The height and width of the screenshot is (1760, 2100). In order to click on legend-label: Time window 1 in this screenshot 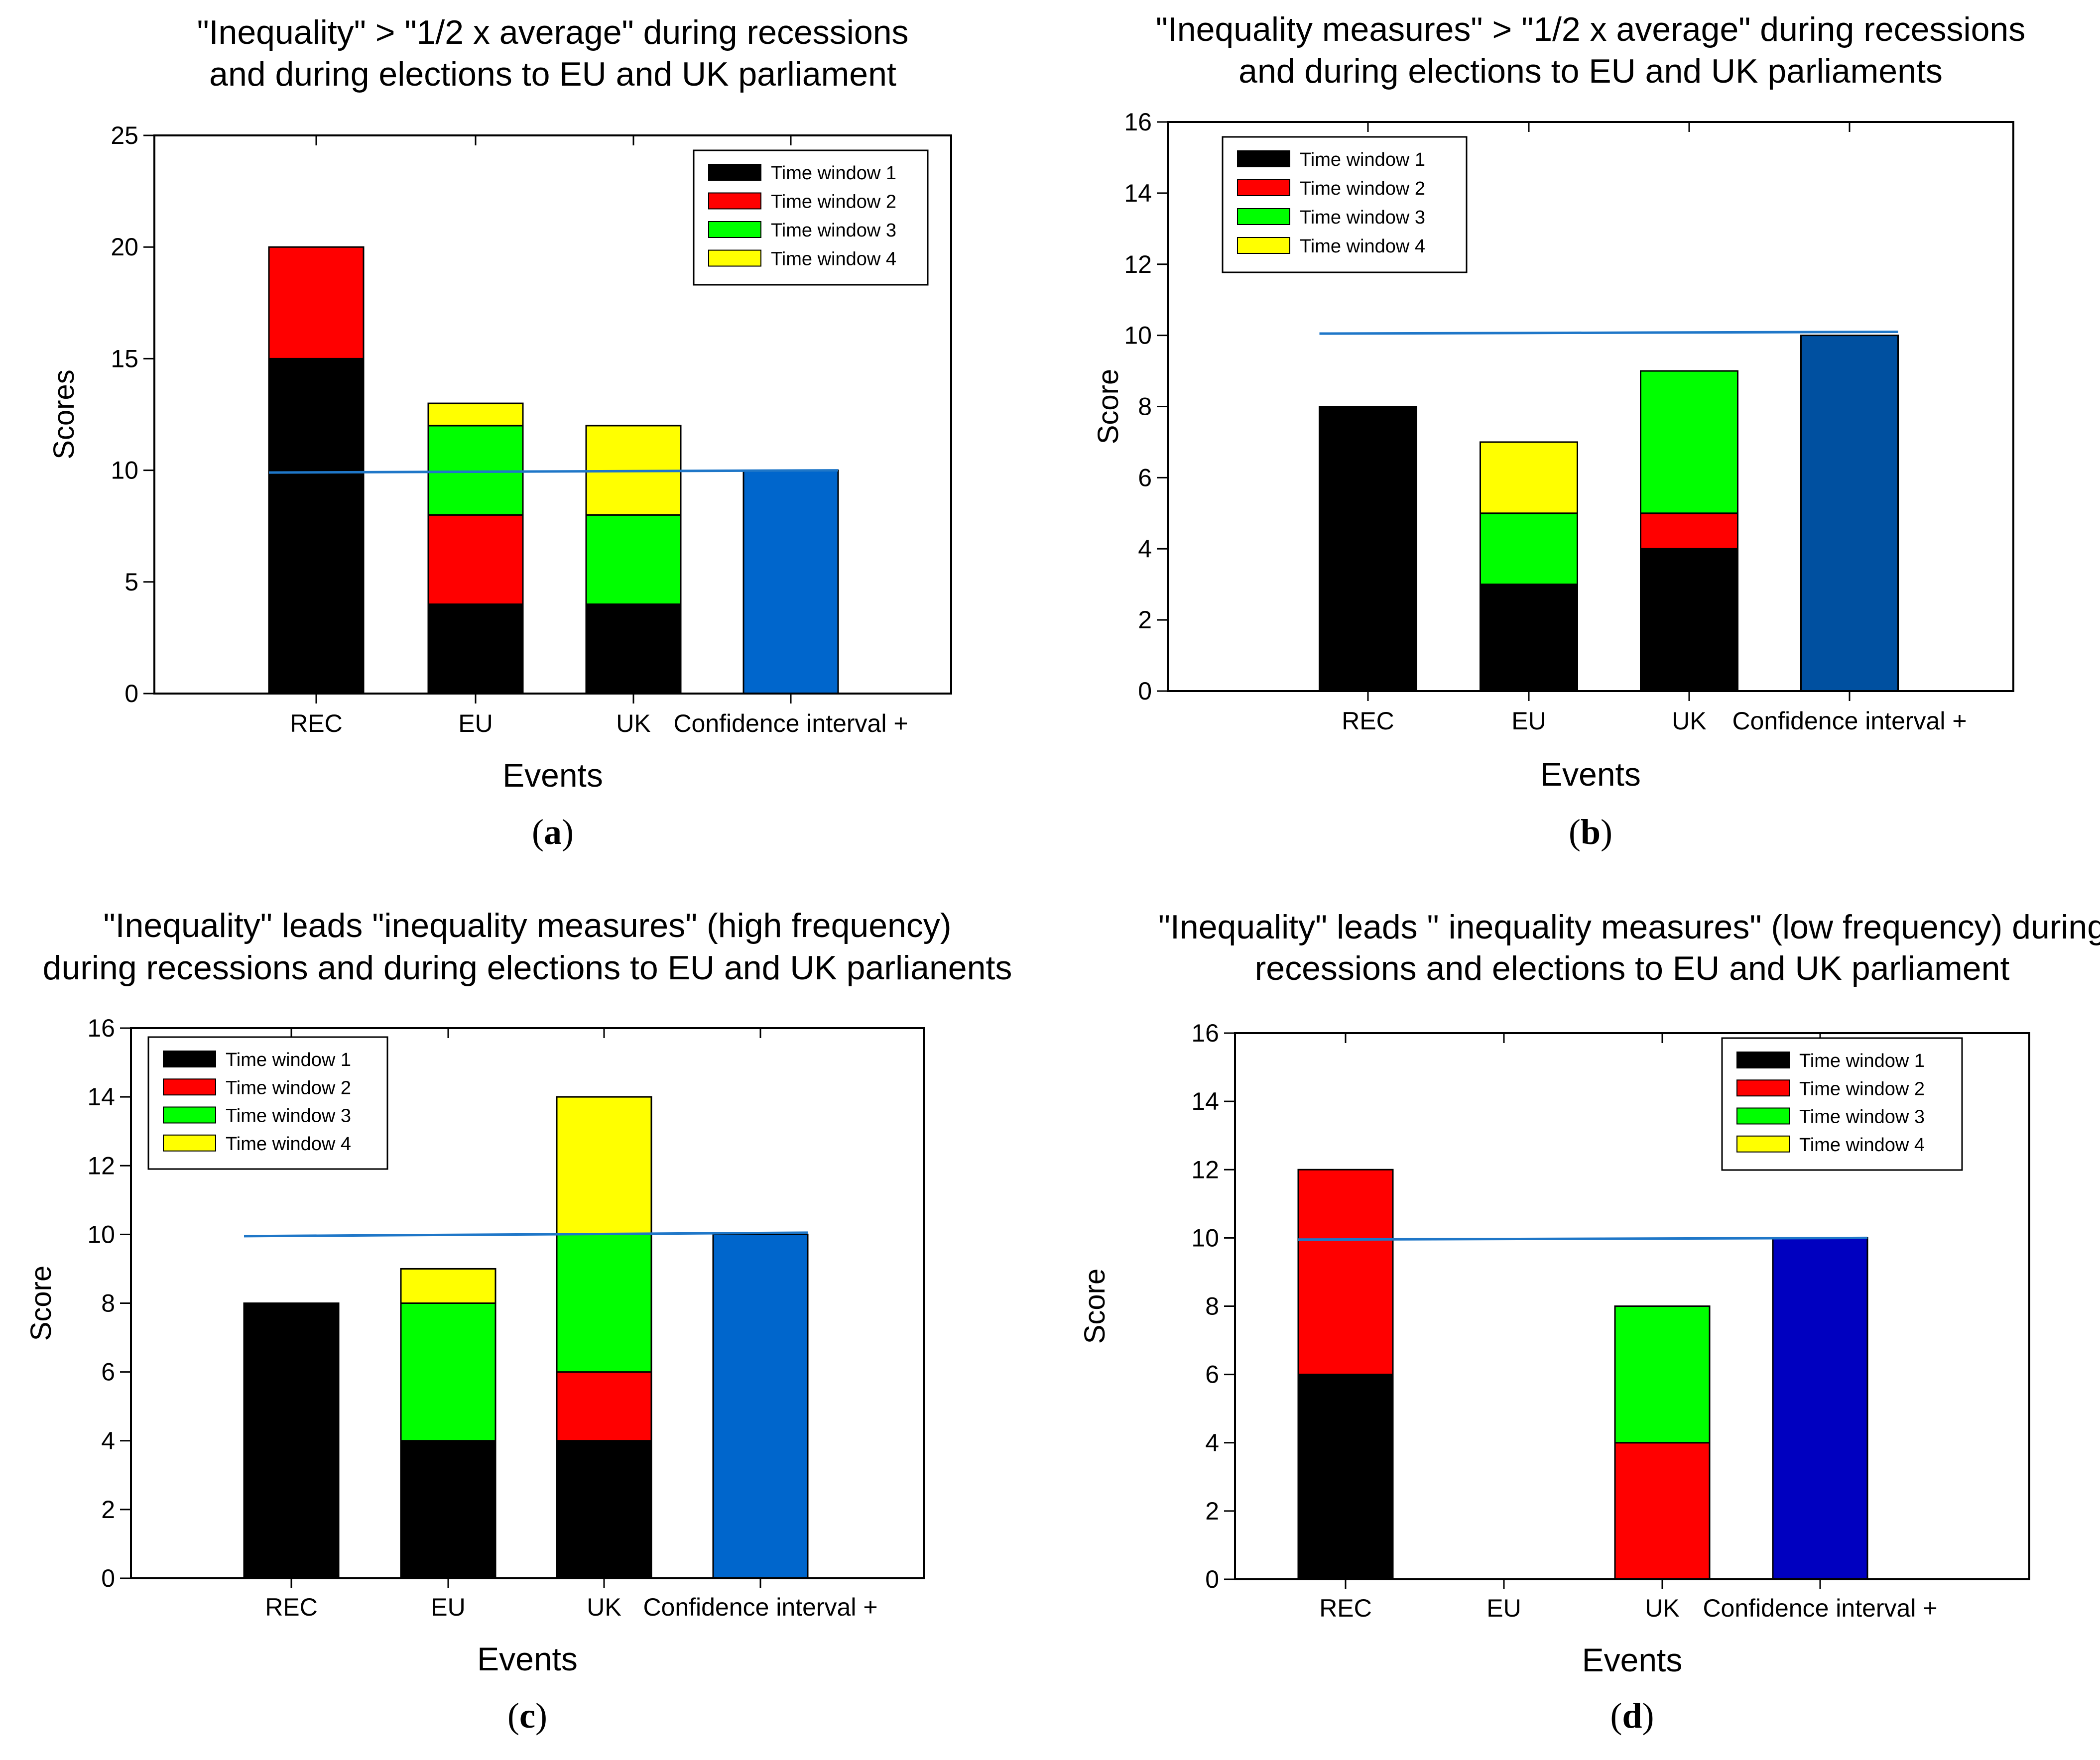, I will do `click(834, 173)`.